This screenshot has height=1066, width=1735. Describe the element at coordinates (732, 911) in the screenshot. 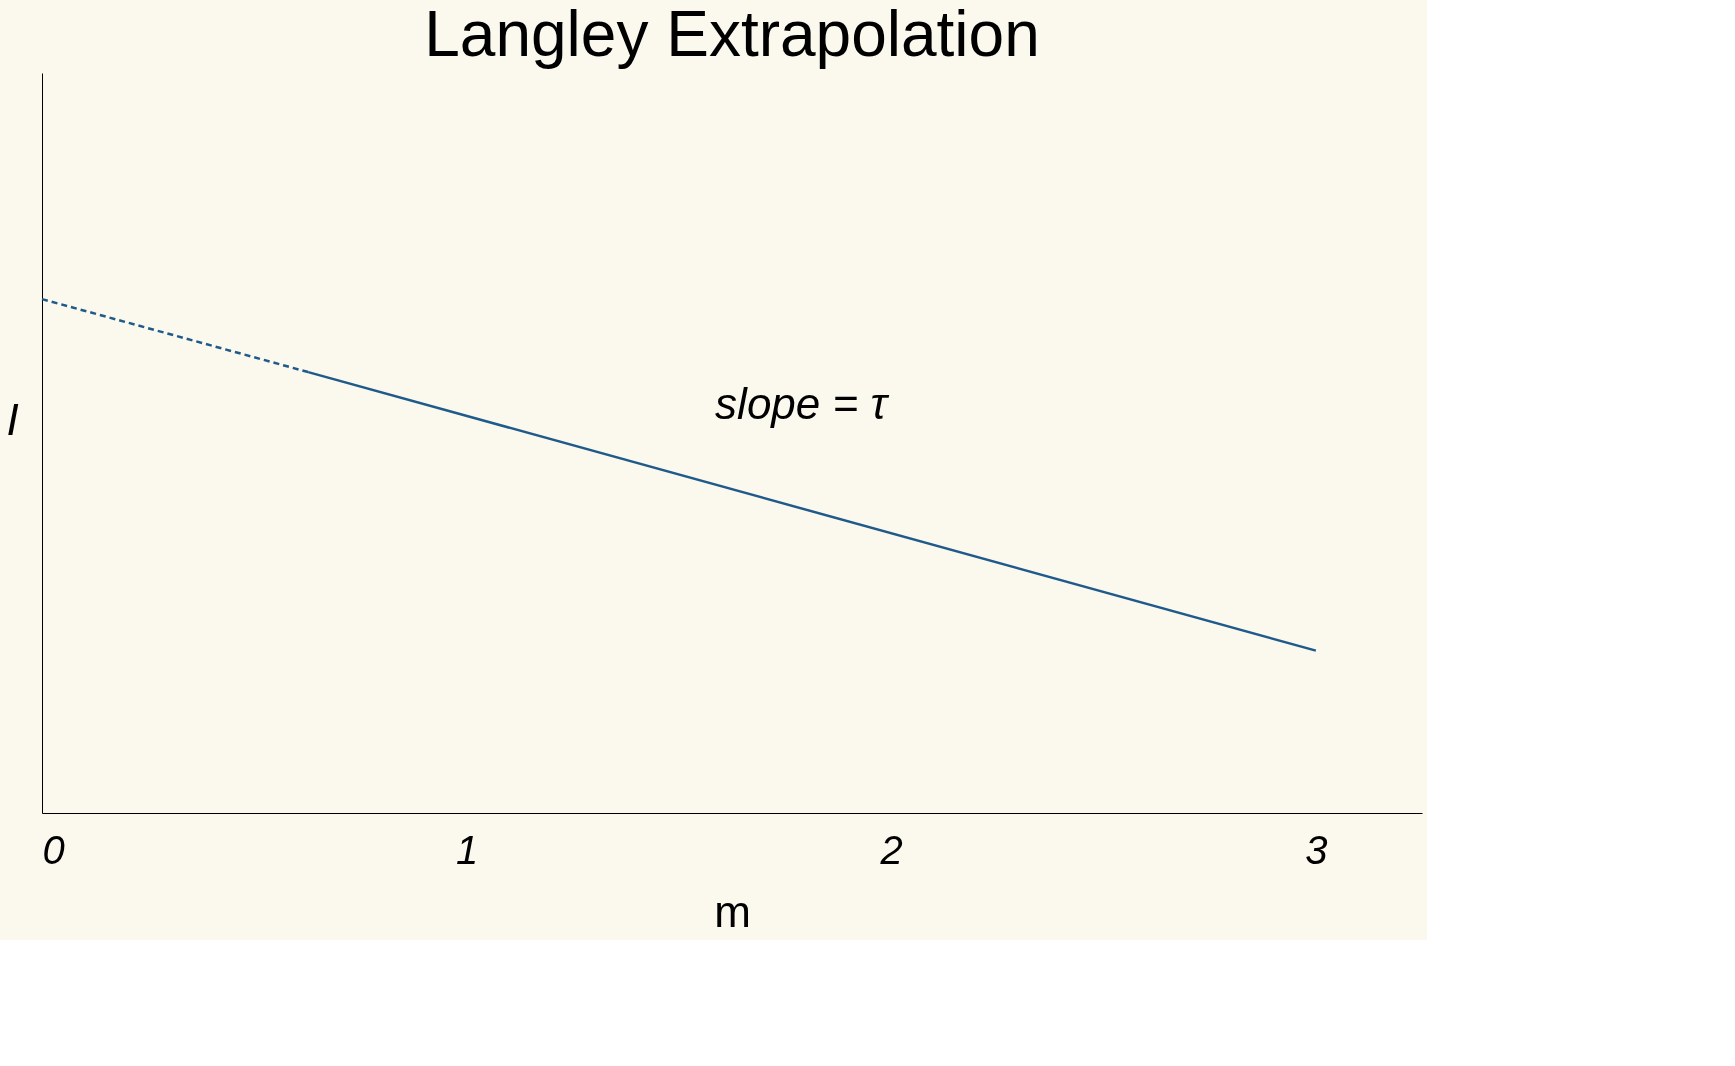

I see `x-axis-title: m` at that location.